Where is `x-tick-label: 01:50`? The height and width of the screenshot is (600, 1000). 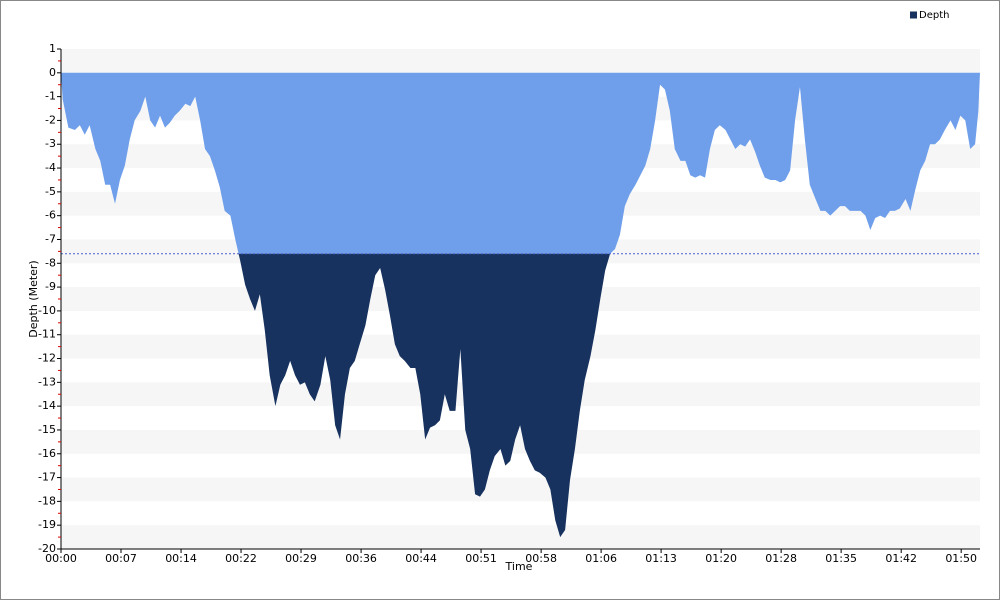
x-tick-label: 01:50 is located at coordinates (961, 558).